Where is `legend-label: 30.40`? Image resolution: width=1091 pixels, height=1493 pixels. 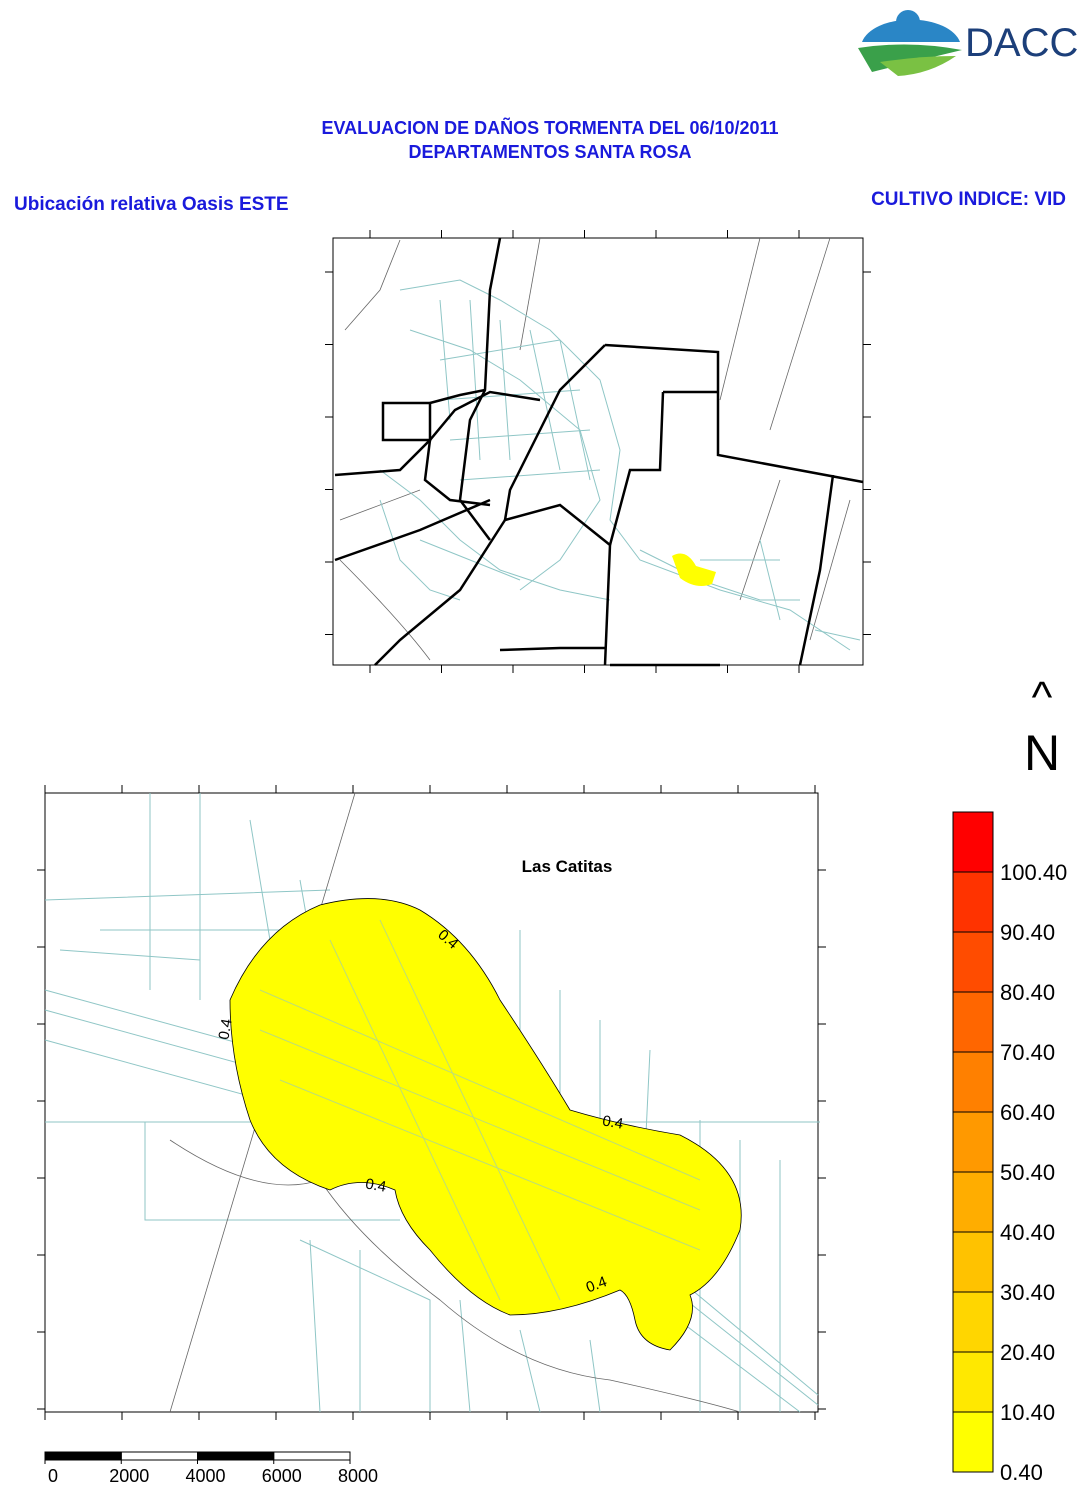
legend-label: 30.40 is located at coordinates (1027, 1292).